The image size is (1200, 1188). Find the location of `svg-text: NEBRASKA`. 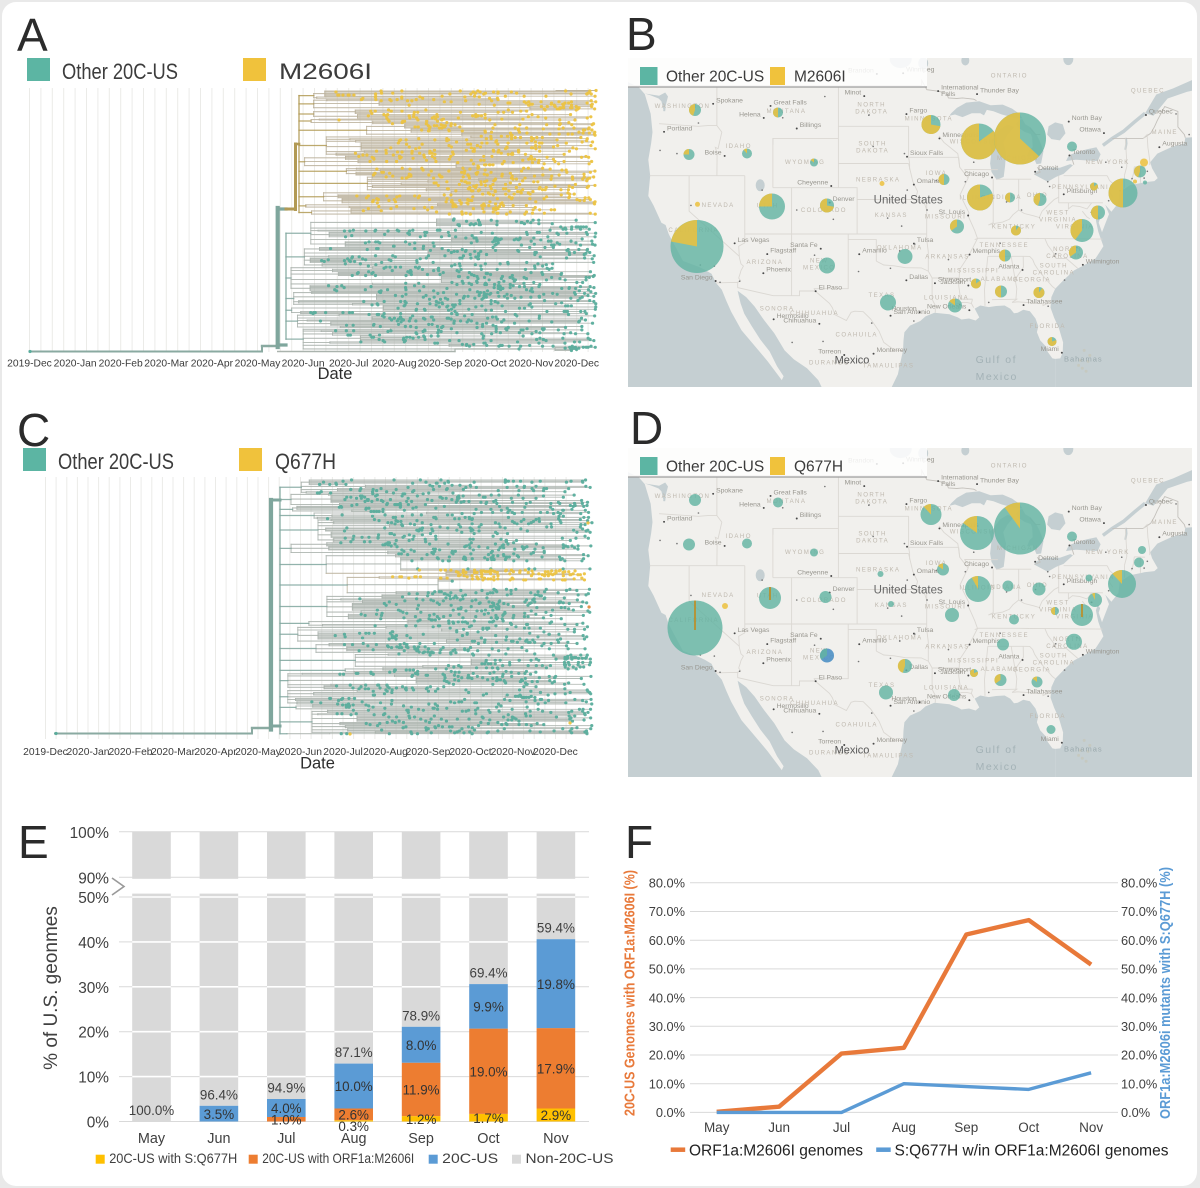

svg-text: NEBRASKA is located at coordinates (878, 570).